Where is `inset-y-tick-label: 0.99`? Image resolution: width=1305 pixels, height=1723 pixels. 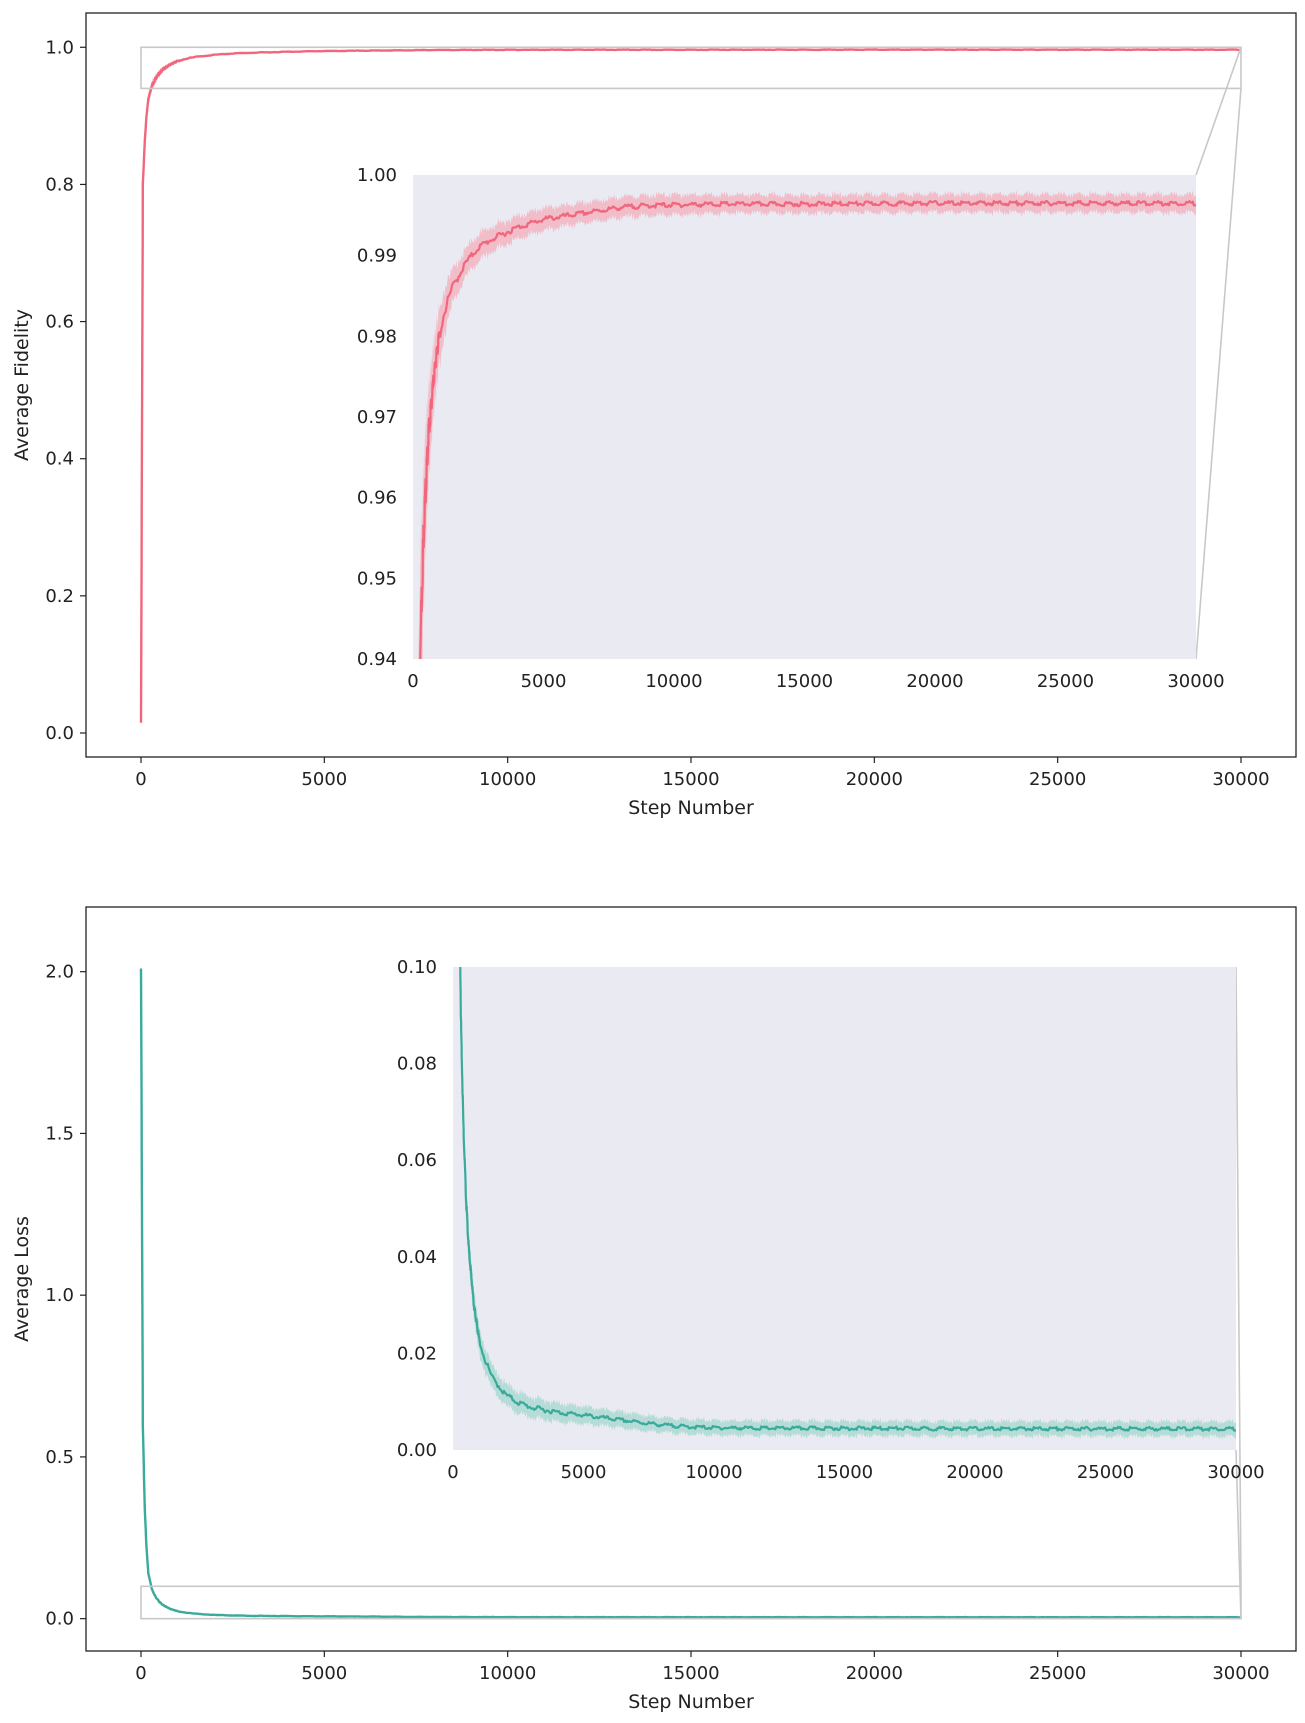 inset-y-tick-label: 0.99 is located at coordinates (377, 256).